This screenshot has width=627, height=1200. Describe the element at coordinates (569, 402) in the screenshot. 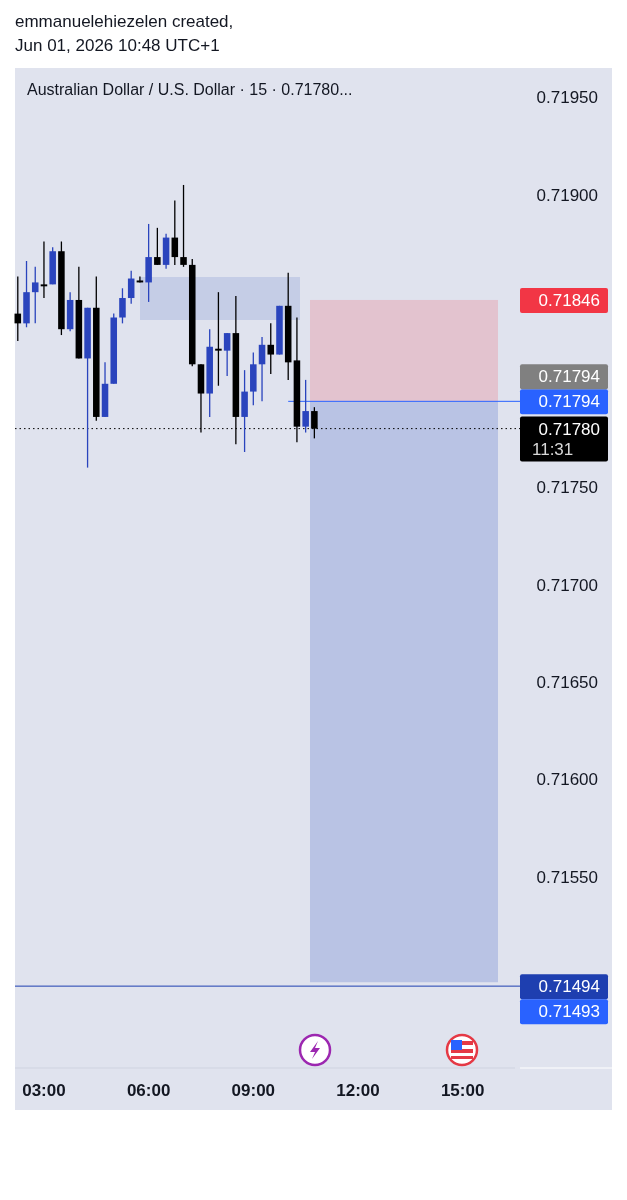

I see `ref-line-label: 0.71794` at that location.